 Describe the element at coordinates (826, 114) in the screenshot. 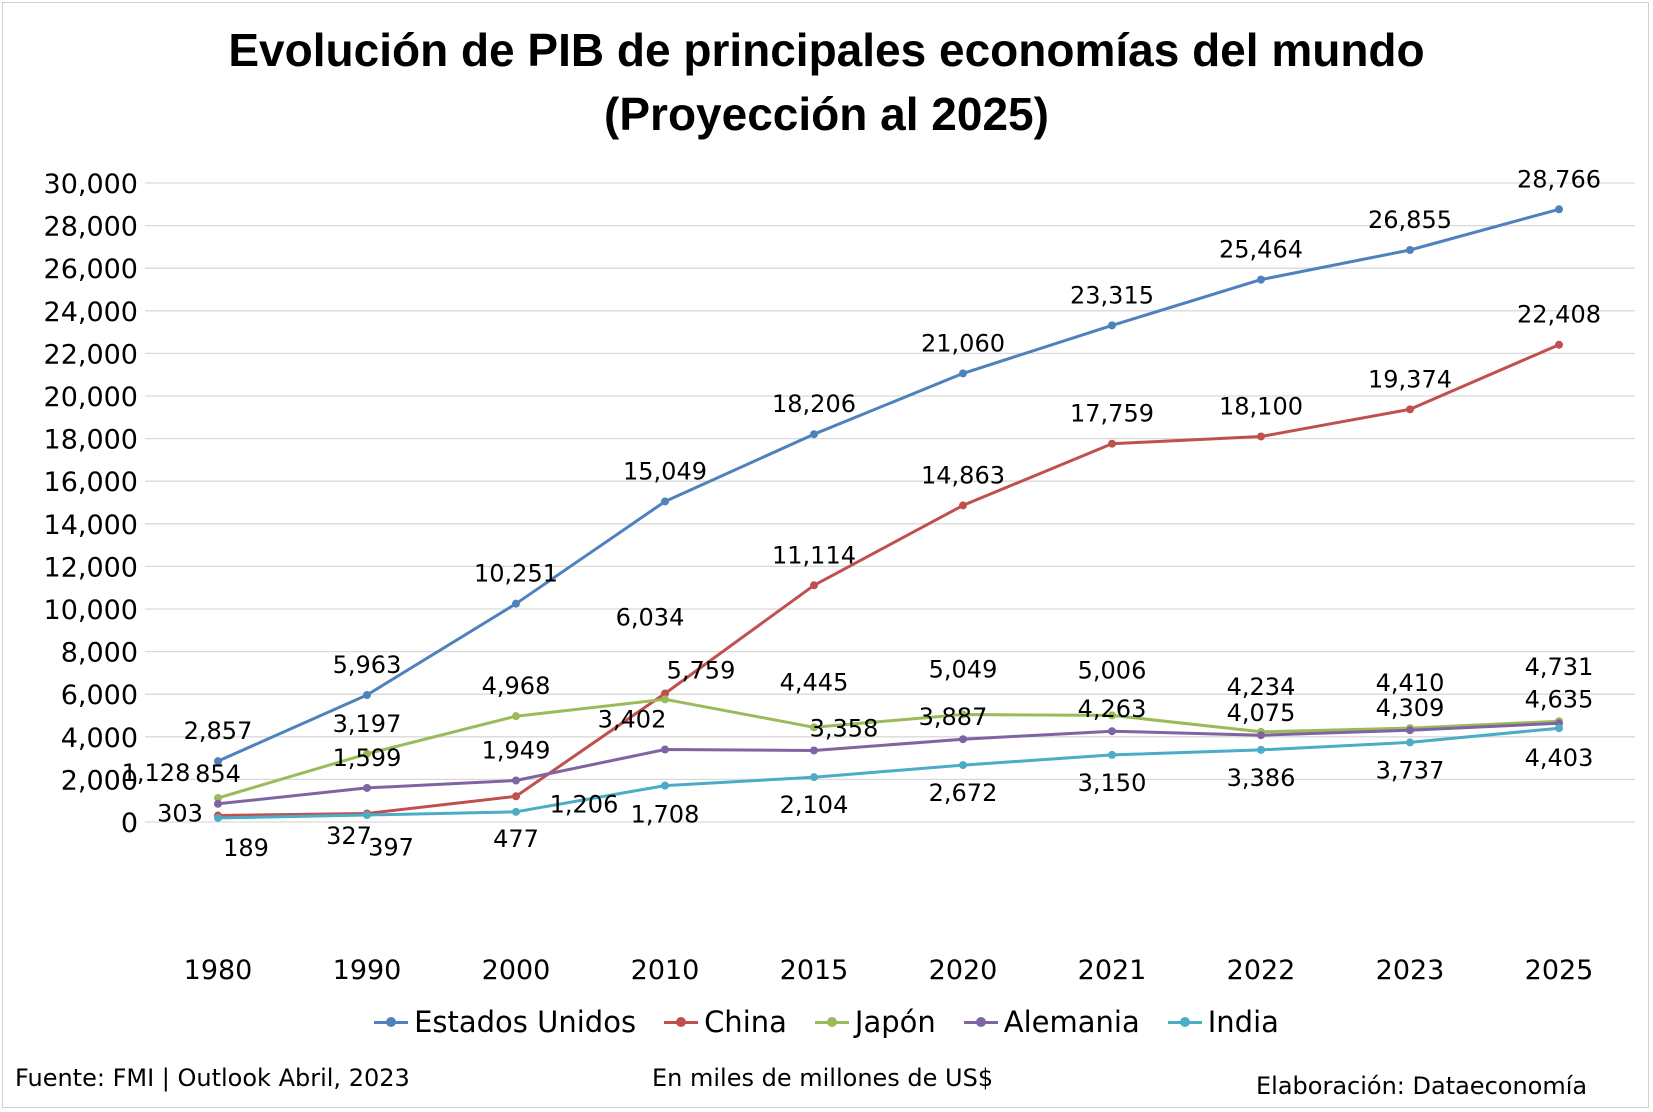

I see `chart-title-line2: (Proyección al 2025)` at that location.